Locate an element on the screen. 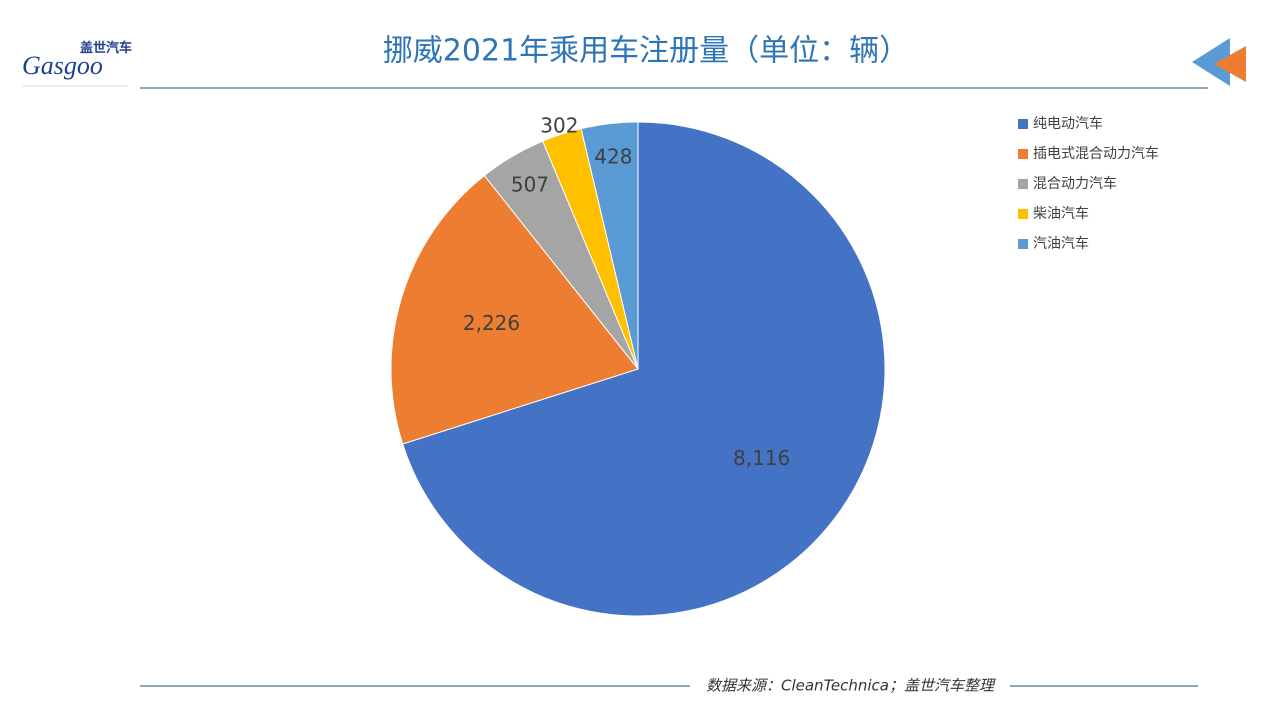 This screenshot has width=1280, height=720. legend-label: 混合动力汽车 is located at coordinates (1075, 183).